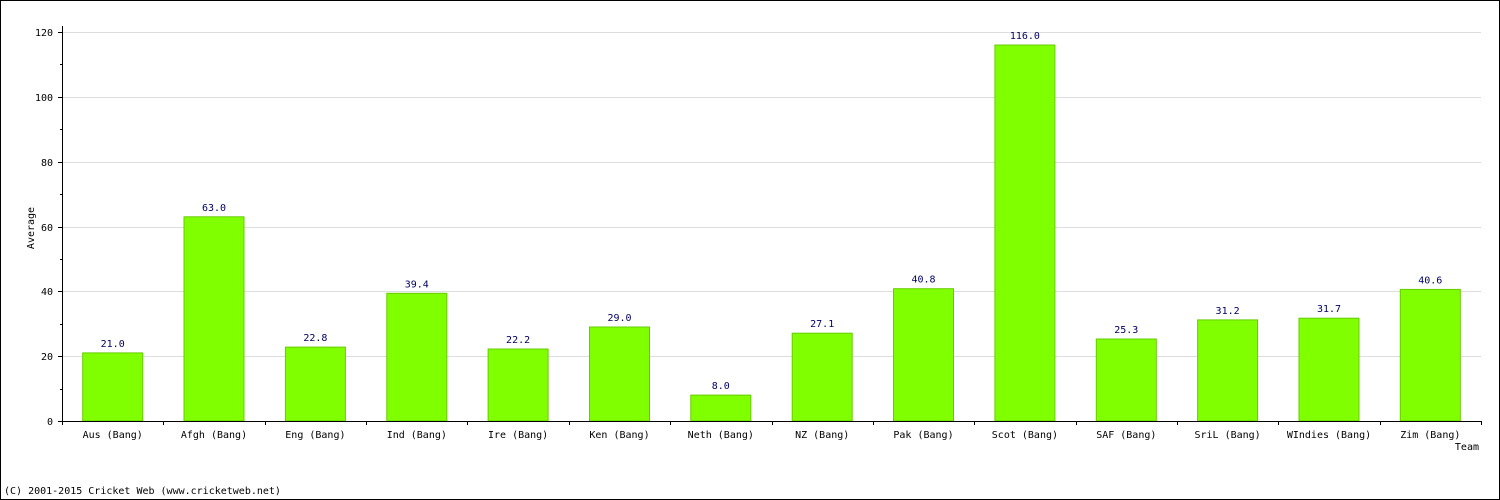 Image resolution: width=1500 pixels, height=500 pixels. Describe the element at coordinates (721, 435) in the screenshot. I see `x-tick-label: Neth (Bang)` at that location.